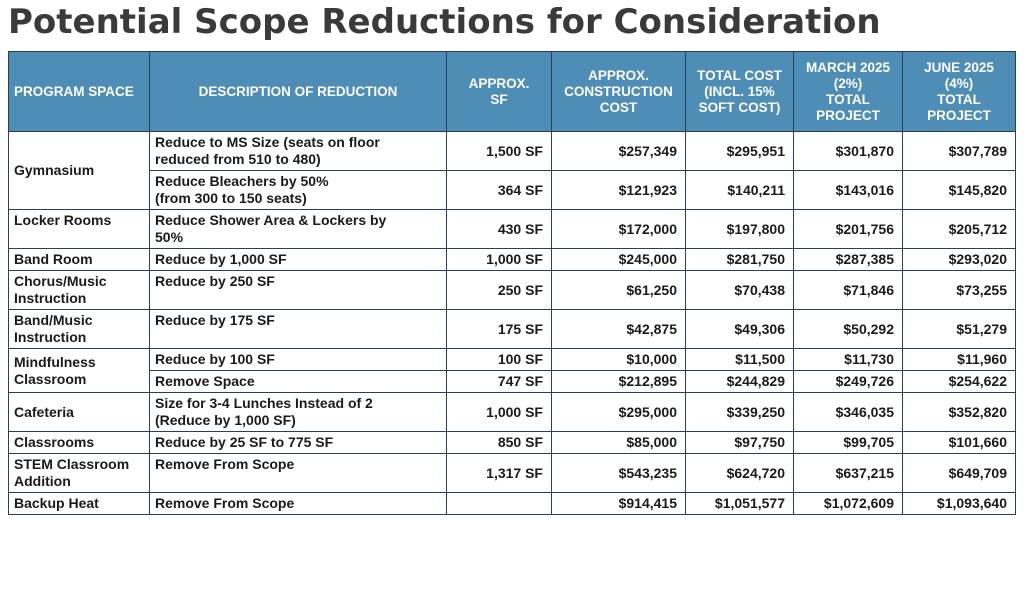  Describe the element at coordinates (739, 259) in the screenshot. I see `total-cost-cell: $281,750` at that location.